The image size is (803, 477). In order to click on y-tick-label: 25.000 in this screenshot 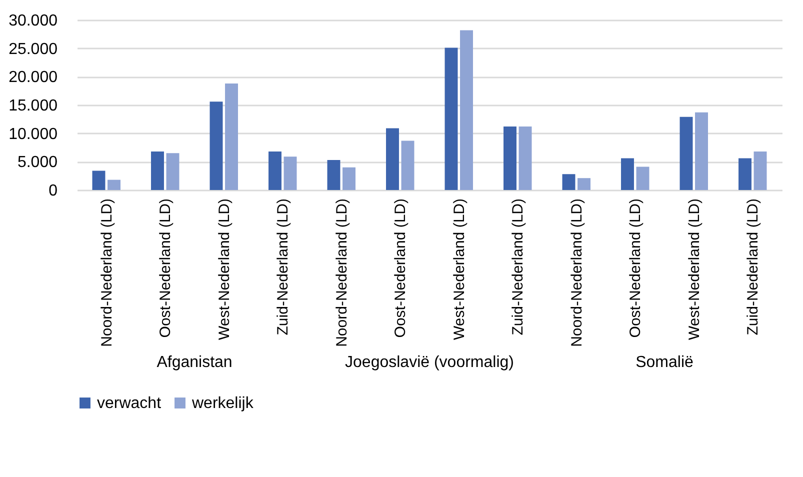, I will do `click(33, 49)`.